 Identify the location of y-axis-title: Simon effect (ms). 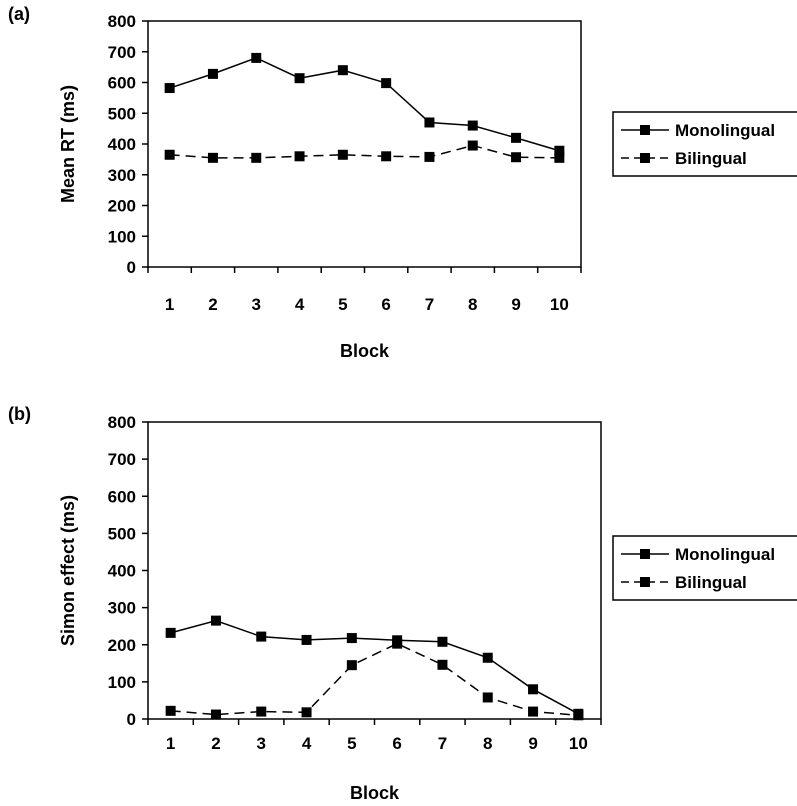
(68, 570).